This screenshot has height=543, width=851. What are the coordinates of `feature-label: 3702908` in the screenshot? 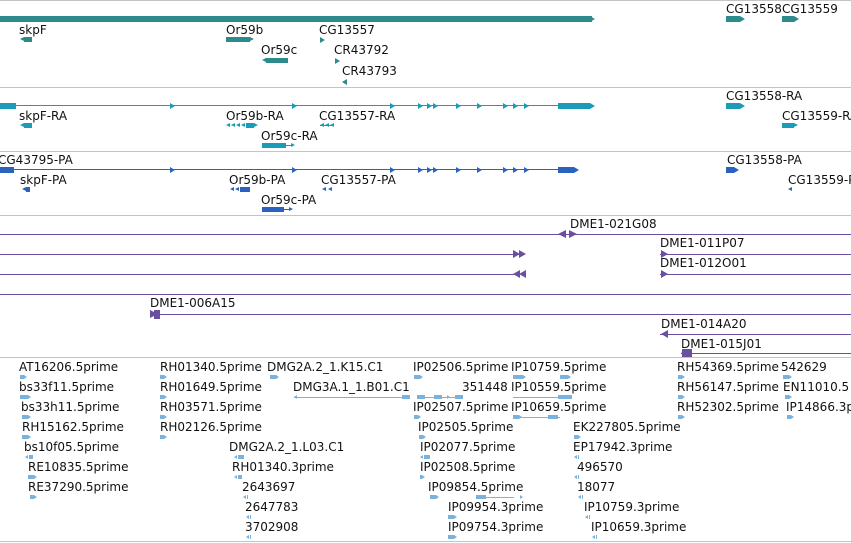 It's located at (272, 527).